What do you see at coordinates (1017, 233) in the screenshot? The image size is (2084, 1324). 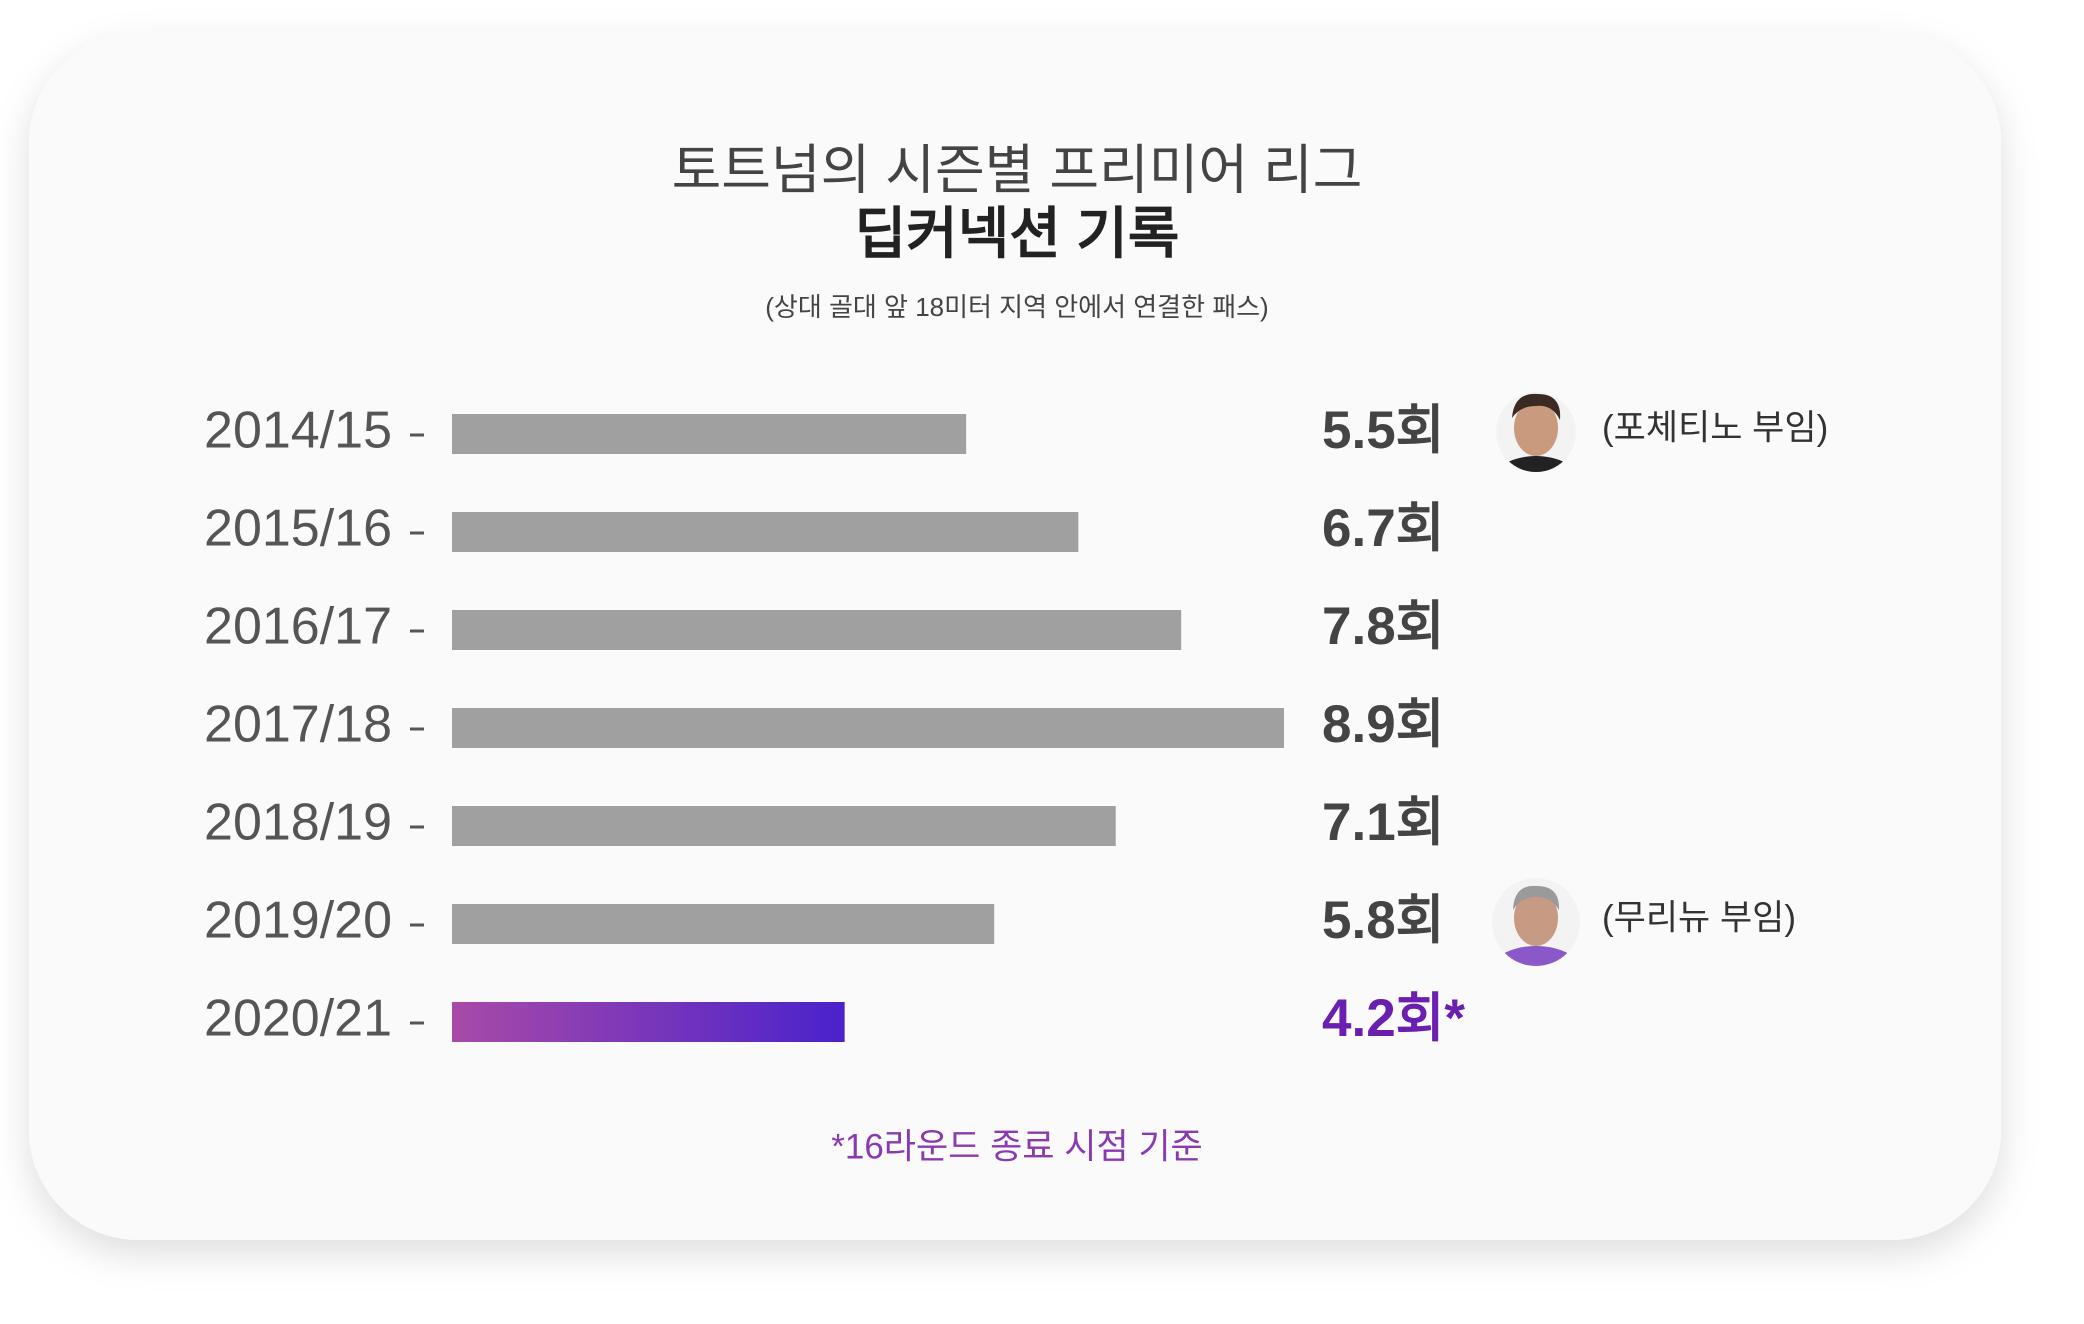 I see `chart-subtitle: 딥커넥션 기록` at bounding box center [1017, 233].